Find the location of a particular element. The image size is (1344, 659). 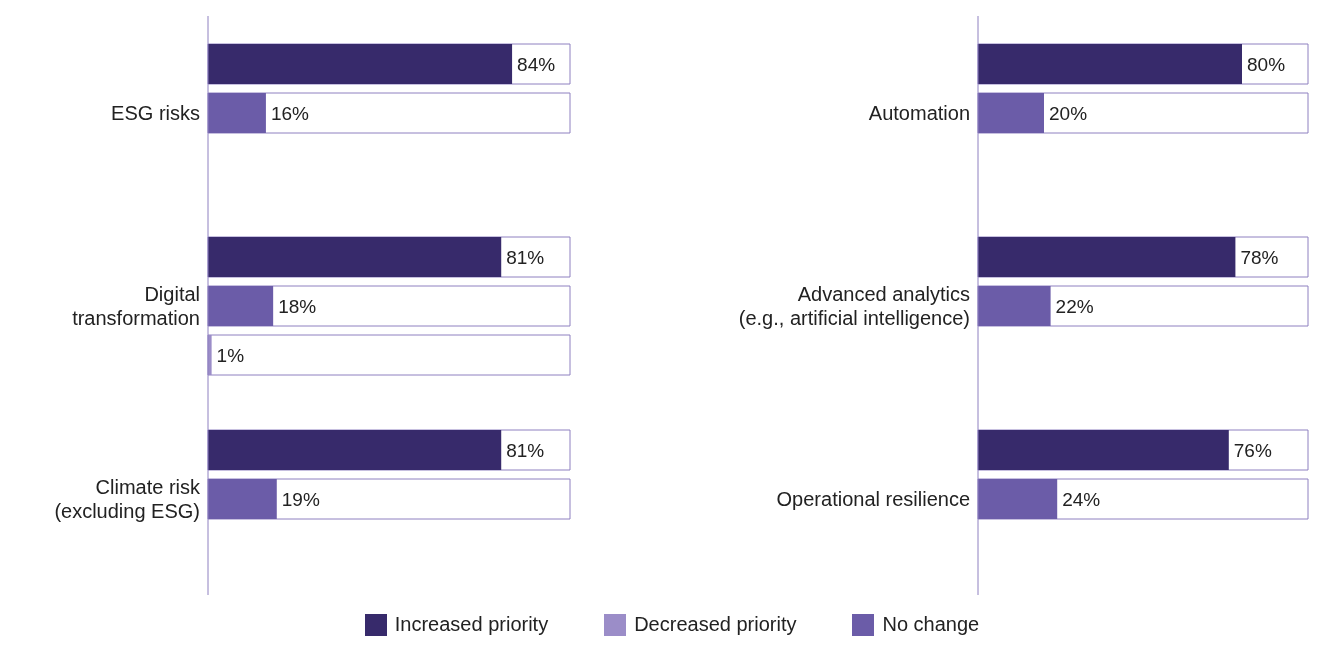

y-tick-label: Advanced analytics (e.g., artificial intelligence) is located at coordinates (854, 305).